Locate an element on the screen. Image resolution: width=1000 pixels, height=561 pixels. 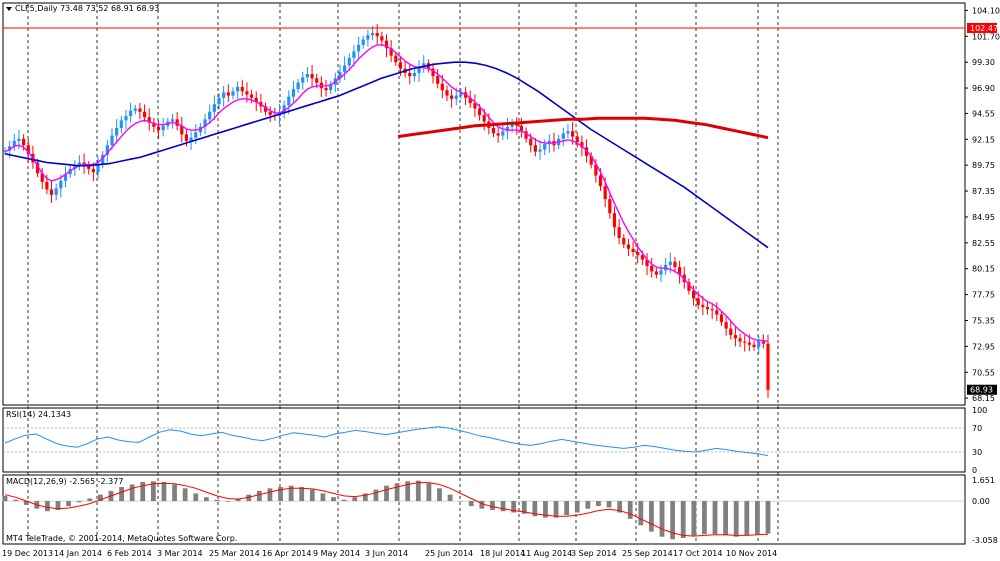
macd-indicator: 1.651 0.00 -3.058 is located at coordinates (500, 510).